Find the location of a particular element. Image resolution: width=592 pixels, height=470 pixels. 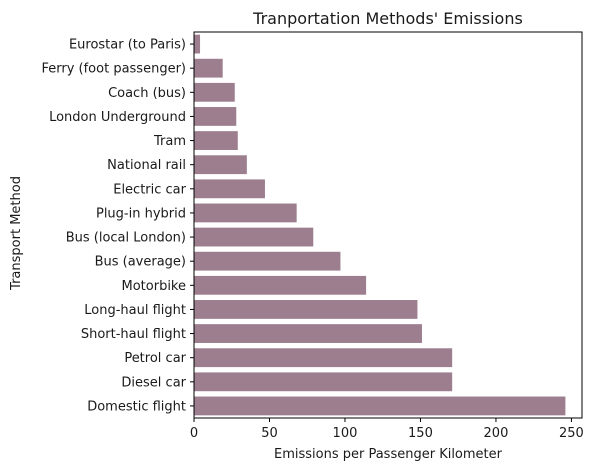

x-tick-label-2: 100 is located at coordinates (345, 433).